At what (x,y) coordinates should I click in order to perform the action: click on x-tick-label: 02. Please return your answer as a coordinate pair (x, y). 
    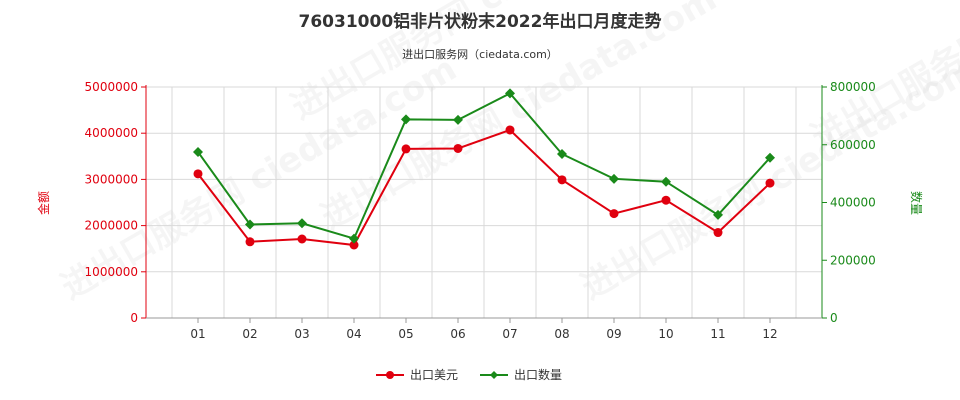
    Looking at the image, I should click on (249, 334).